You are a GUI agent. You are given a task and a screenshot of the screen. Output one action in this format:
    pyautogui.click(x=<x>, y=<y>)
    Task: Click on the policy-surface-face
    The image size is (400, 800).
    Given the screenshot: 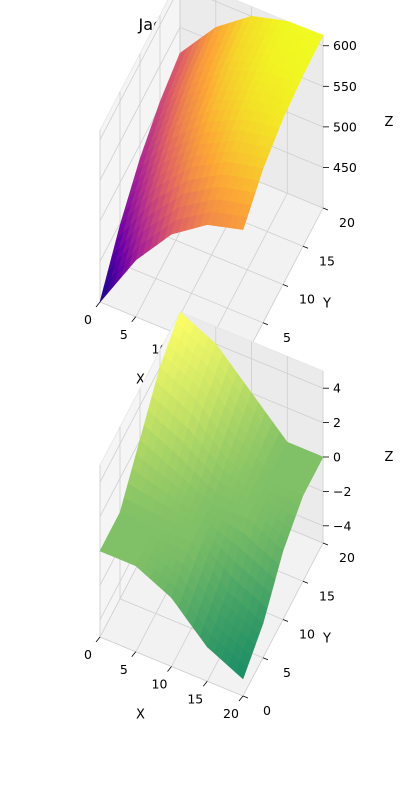 What is the action you would take?
    pyautogui.click(x=241, y=670)
    